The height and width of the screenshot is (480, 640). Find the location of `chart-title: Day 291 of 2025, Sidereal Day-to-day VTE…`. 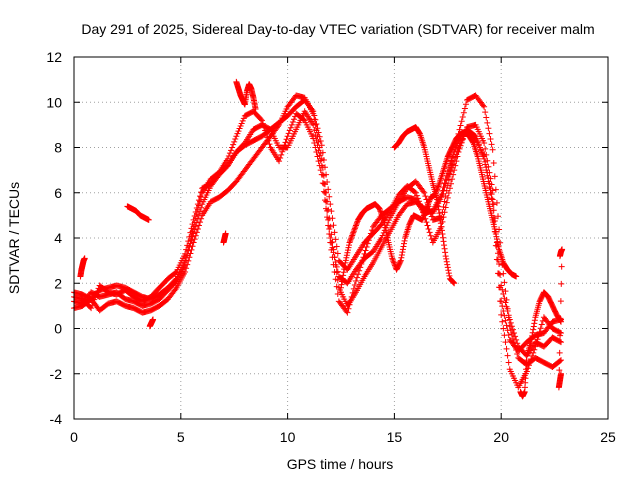

chart-title: Day 291 of 2025, Sidereal Day-to-day VTE… is located at coordinates (337, 29).